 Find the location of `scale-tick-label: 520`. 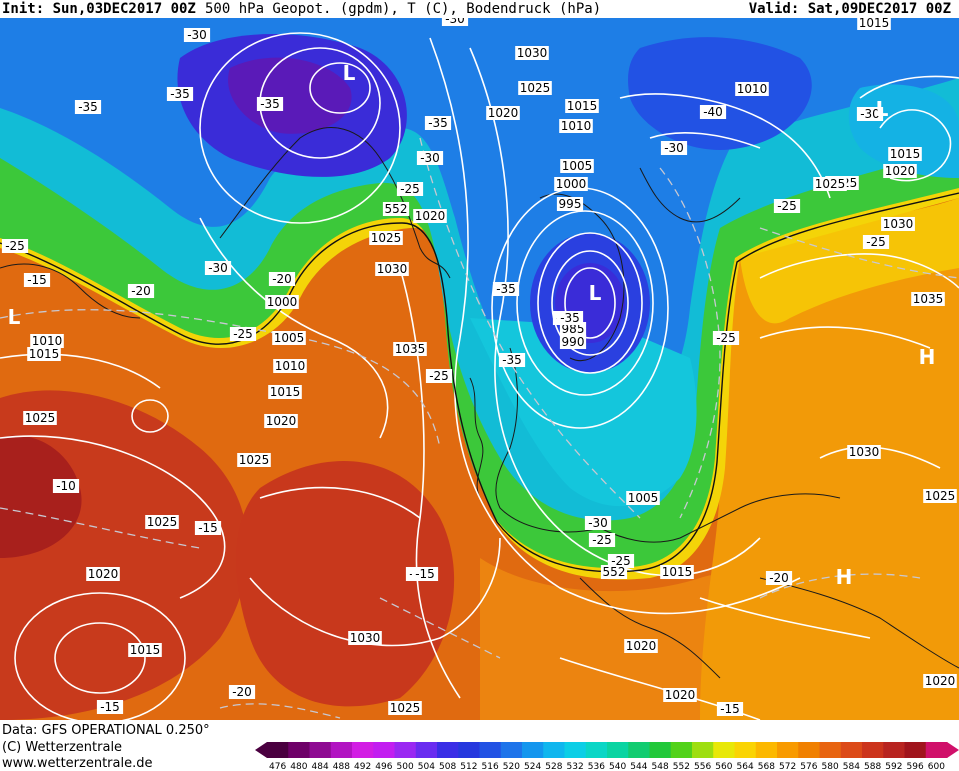

scale-tick-label: 520 is located at coordinates (511, 766).